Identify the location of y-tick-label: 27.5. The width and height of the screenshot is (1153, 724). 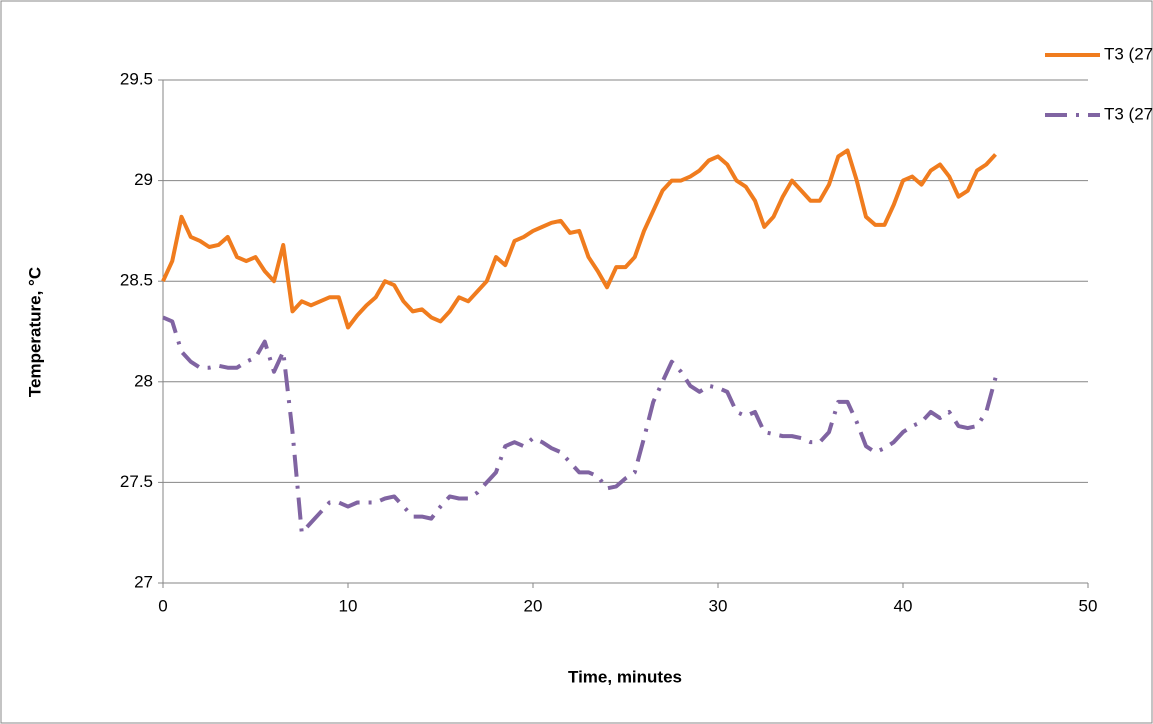
(136, 481).